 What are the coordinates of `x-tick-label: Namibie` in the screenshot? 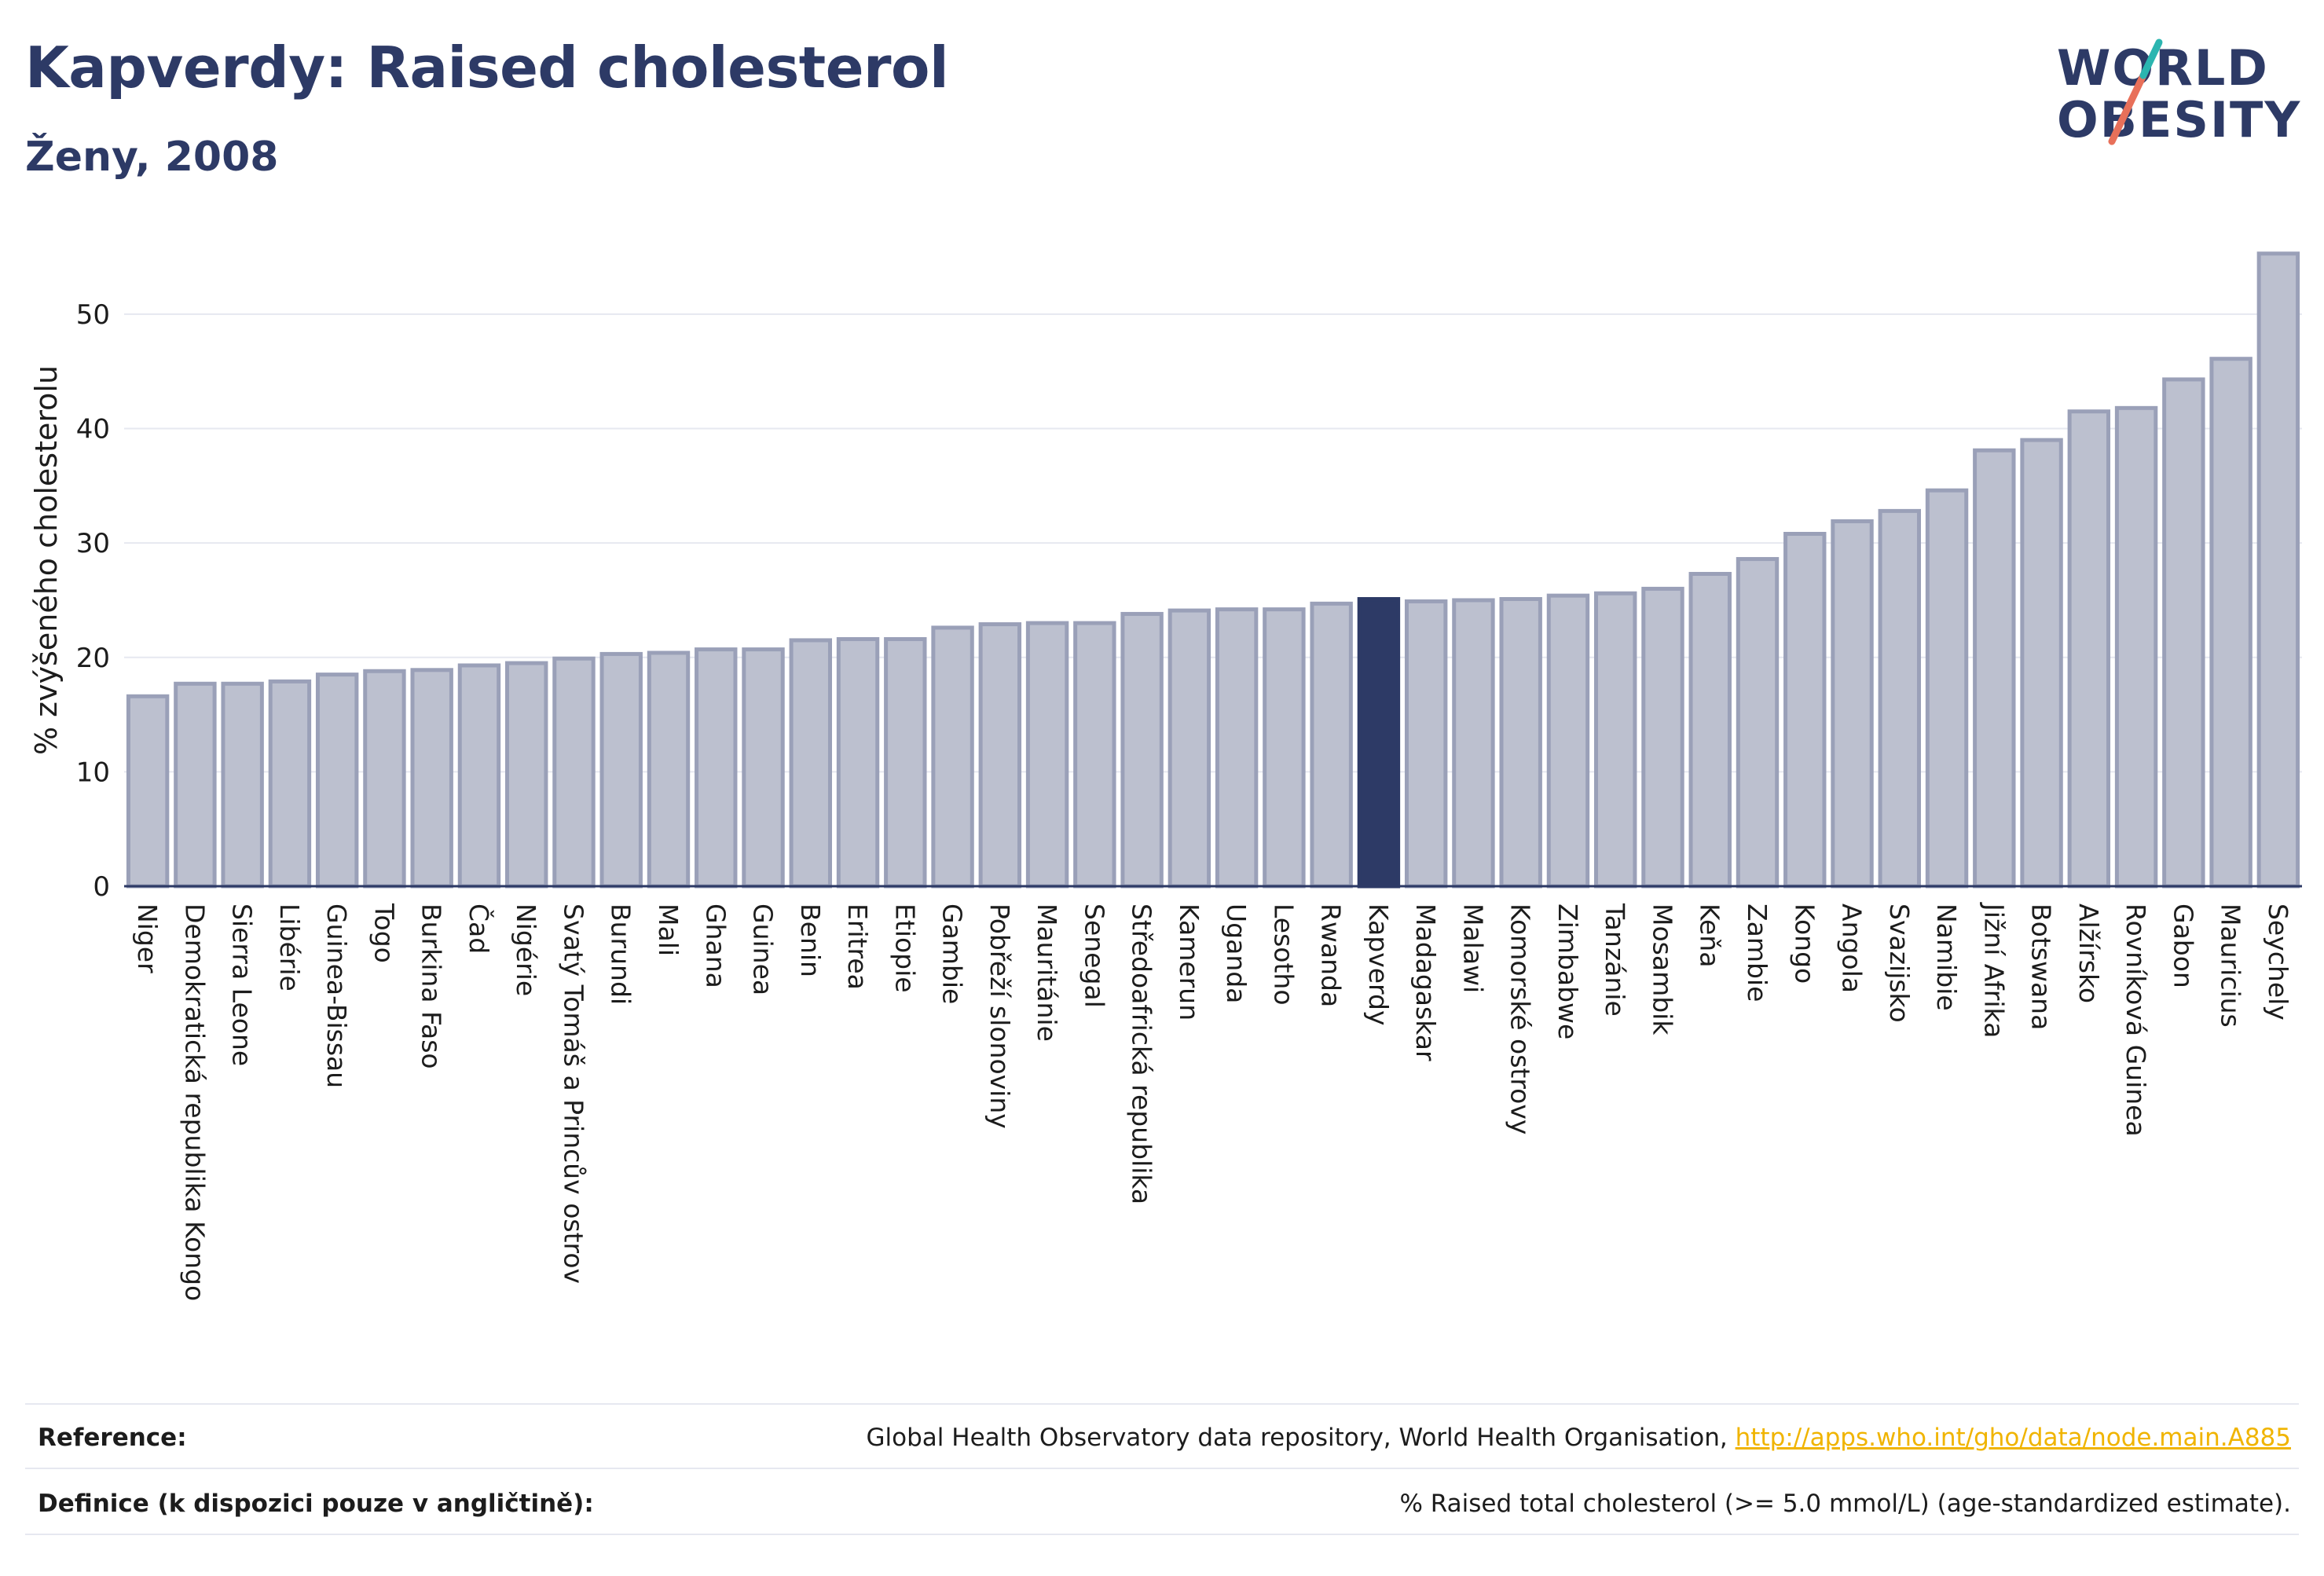 It's located at (1946, 957).